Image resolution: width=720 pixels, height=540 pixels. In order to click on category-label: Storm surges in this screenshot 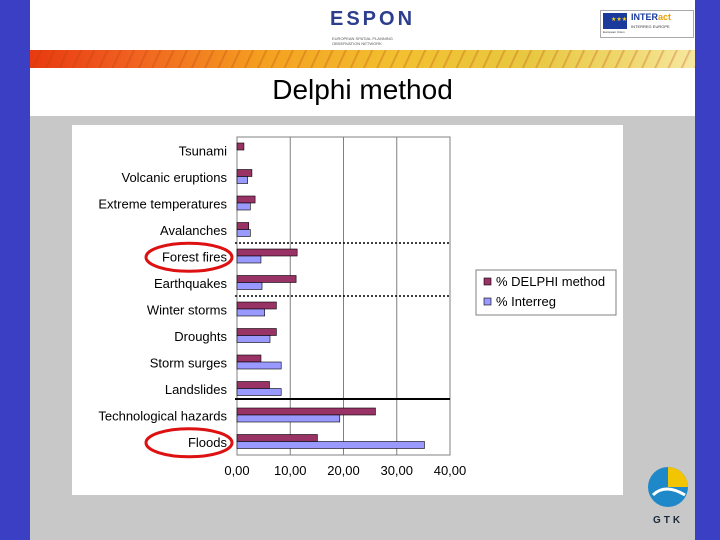, I will do `click(189, 362)`.